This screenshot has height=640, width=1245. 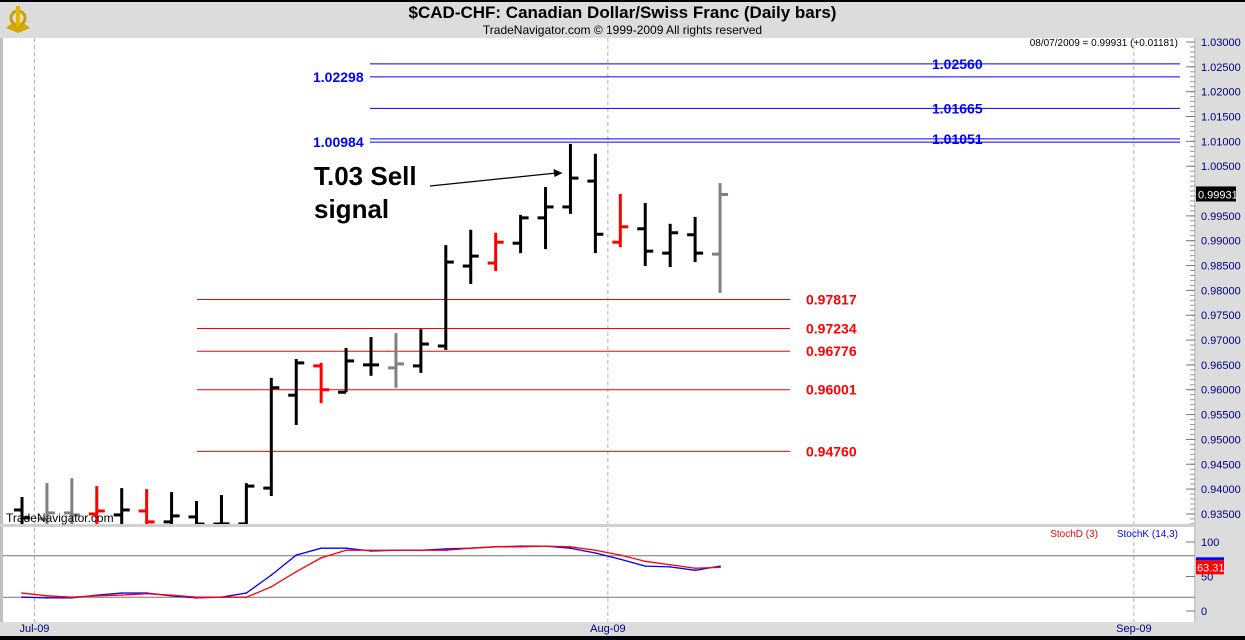 I want to click on y-tick-label: 1.03000, so click(x=1221, y=43).